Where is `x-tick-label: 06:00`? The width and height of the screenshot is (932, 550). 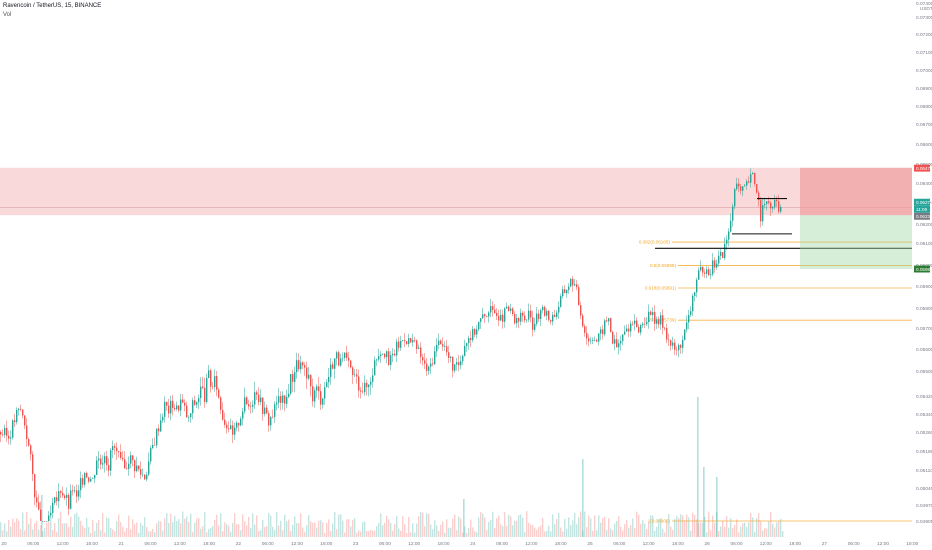 x-tick-label: 06:00 is located at coordinates (736, 544).